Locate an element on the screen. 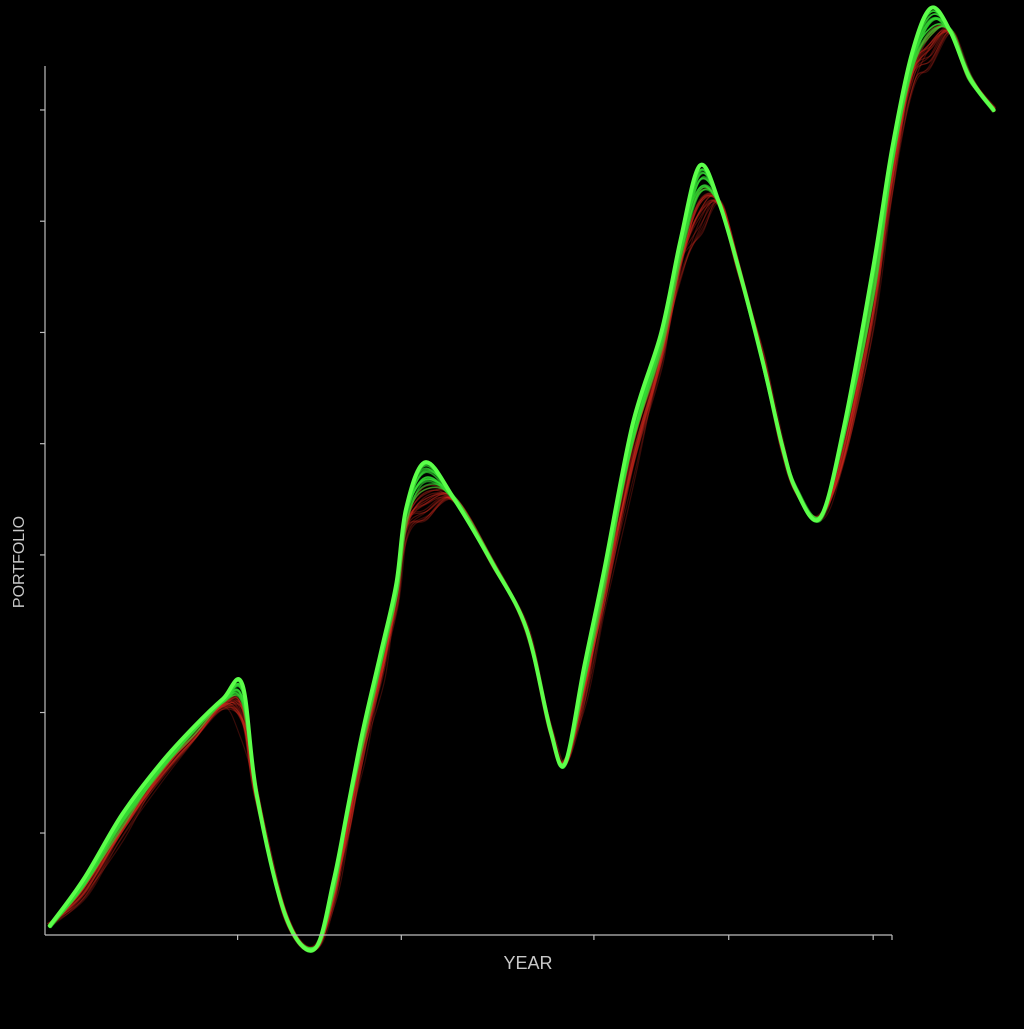  y-axis-ticks is located at coordinates (42, 471).